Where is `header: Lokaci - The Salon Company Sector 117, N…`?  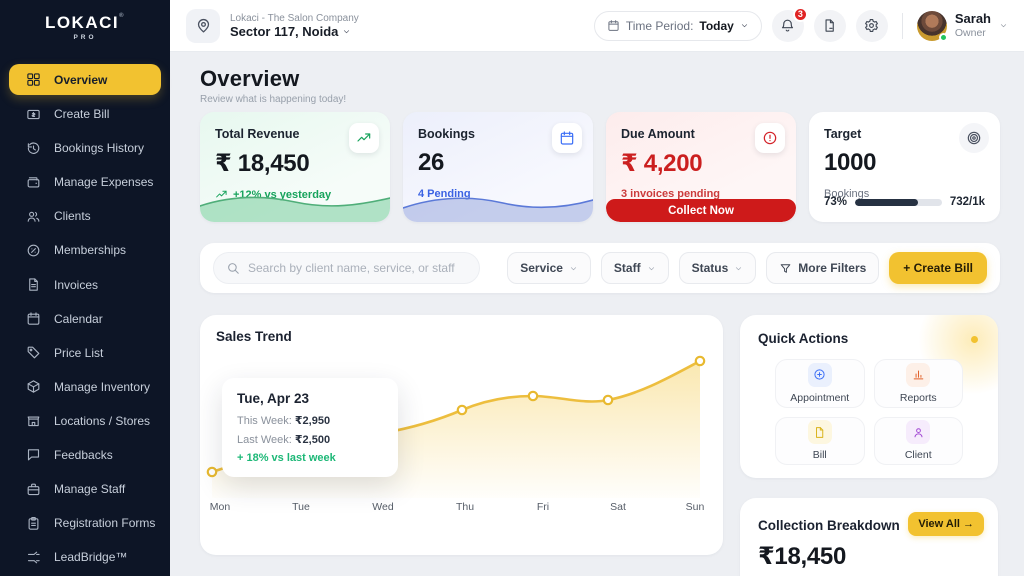 header: Lokaci - The Salon Company Sector 117, N… is located at coordinates (597, 26).